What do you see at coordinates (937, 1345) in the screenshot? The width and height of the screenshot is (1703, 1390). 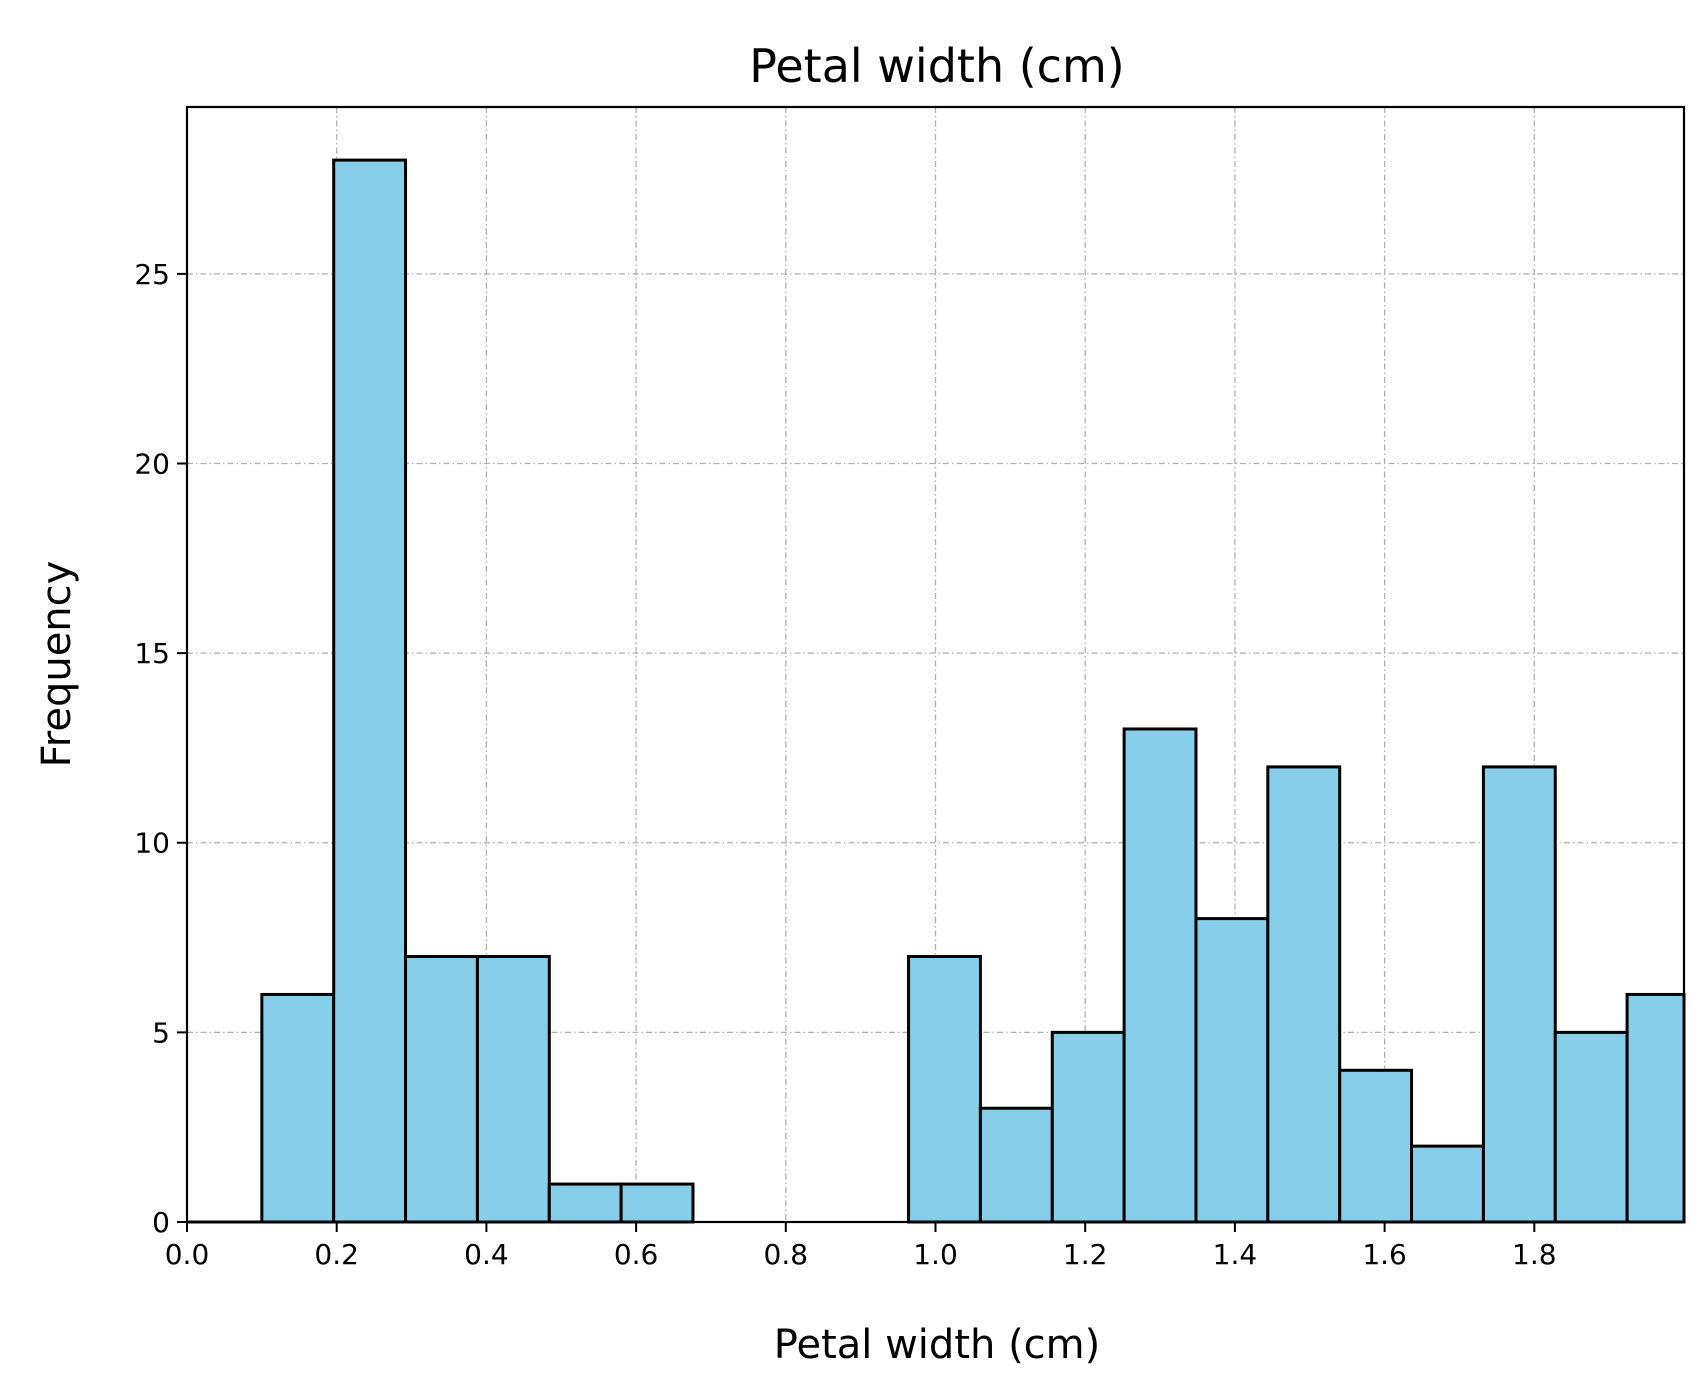 I see `x-axis-label: Petal width (cm)` at bounding box center [937, 1345].